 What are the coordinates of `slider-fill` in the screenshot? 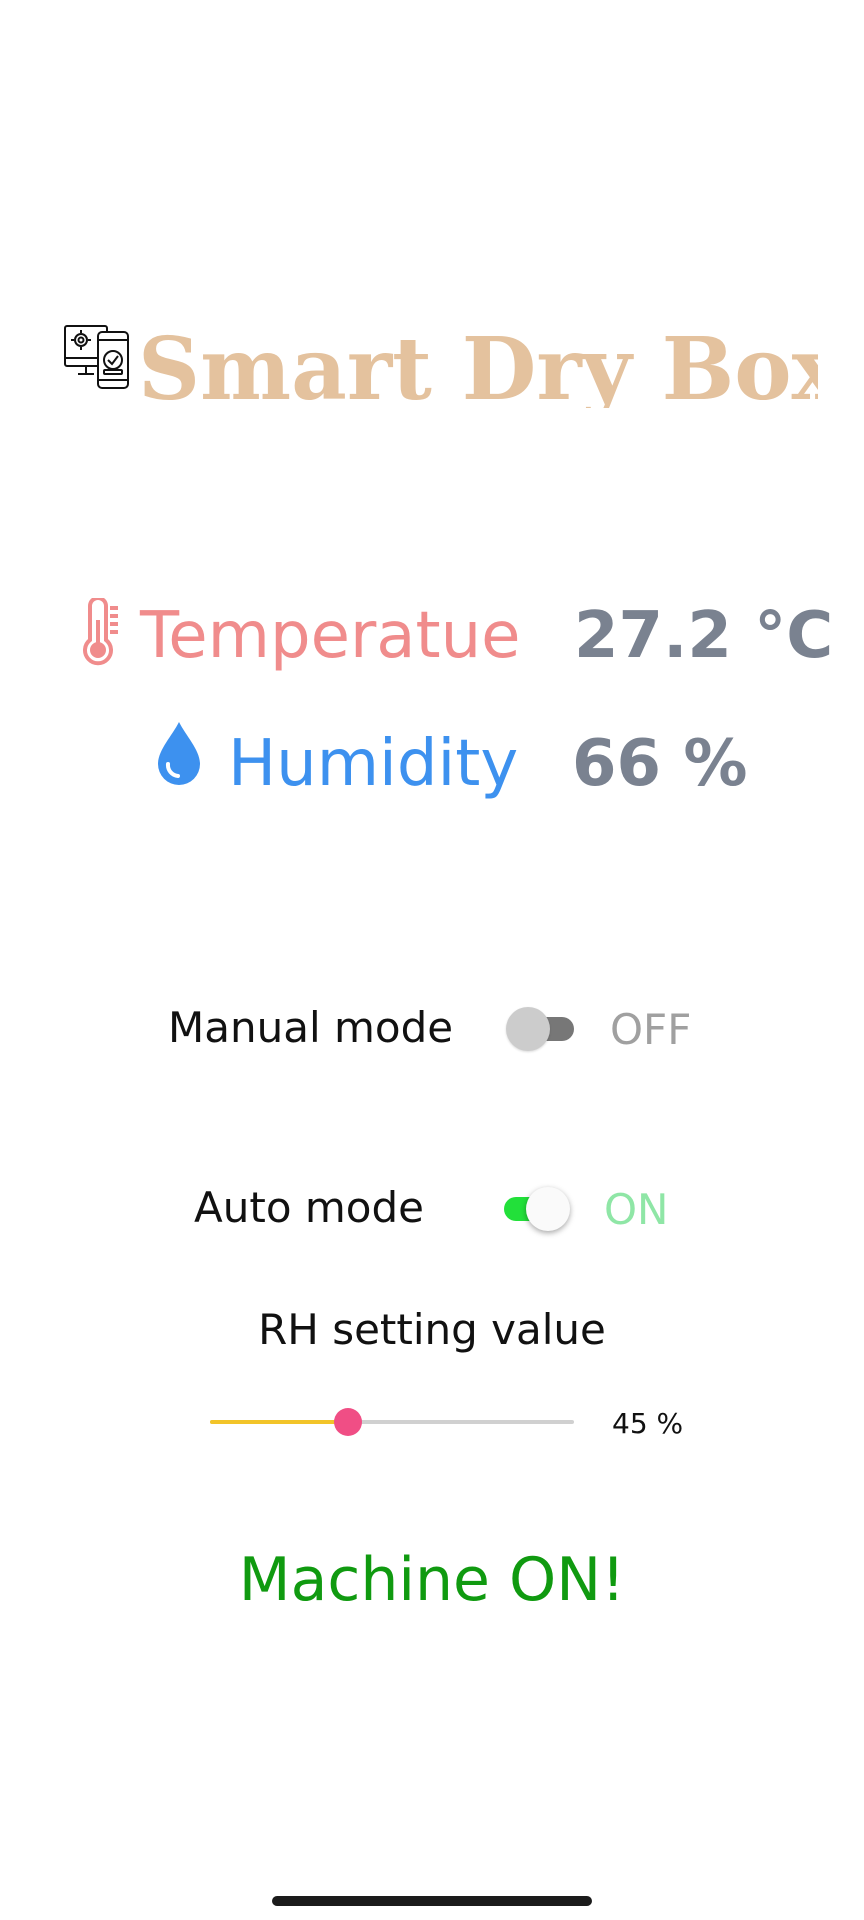 It's located at (279, 1422).